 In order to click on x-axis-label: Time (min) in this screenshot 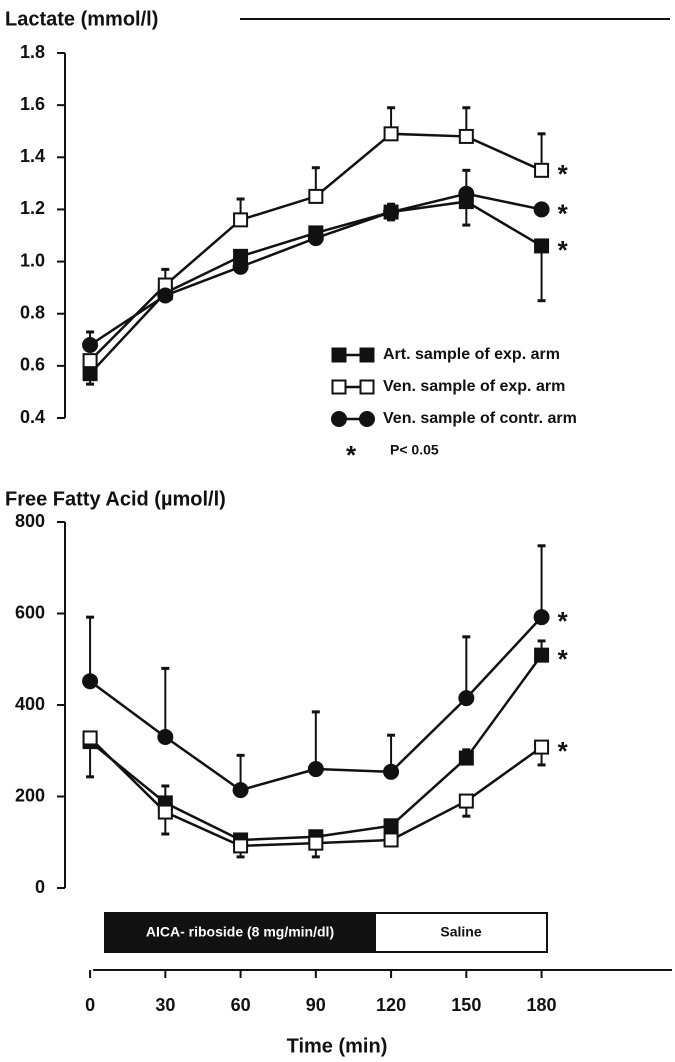, I will do `click(337, 1046)`.